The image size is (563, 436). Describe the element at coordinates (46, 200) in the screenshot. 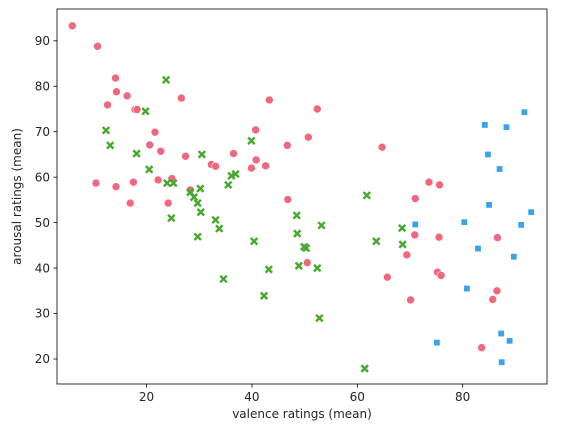

I see `y-axis-ticks: 20 30 40 50 60 70 80 90` at that location.